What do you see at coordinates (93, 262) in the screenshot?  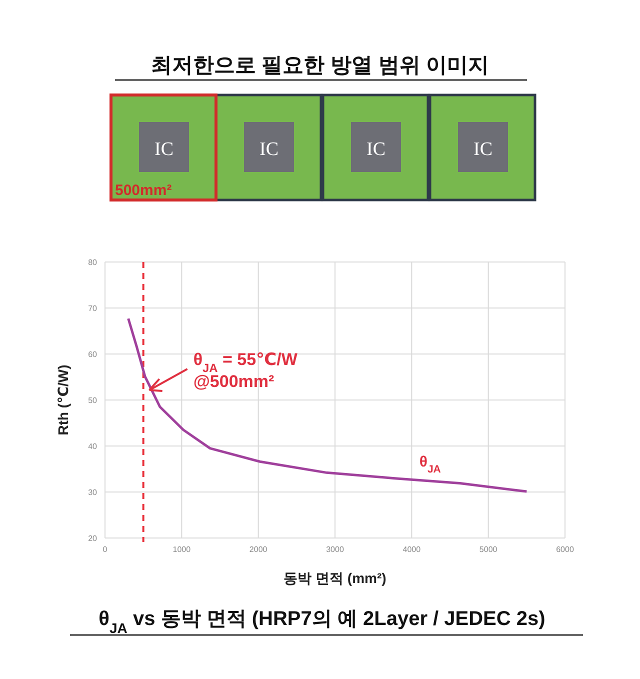 I see `y-tick-label: 80` at bounding box center [93, 262].